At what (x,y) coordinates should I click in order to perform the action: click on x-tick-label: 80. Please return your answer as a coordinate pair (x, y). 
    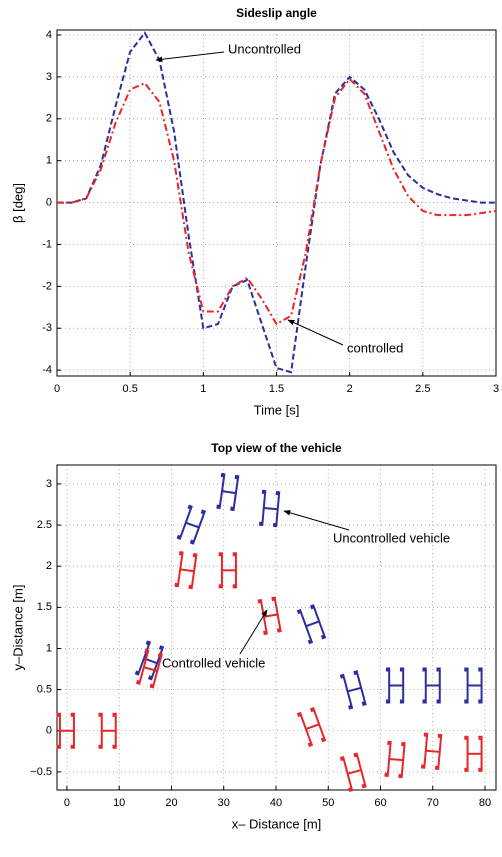
    Looking at the image, I should click on (485, 803).